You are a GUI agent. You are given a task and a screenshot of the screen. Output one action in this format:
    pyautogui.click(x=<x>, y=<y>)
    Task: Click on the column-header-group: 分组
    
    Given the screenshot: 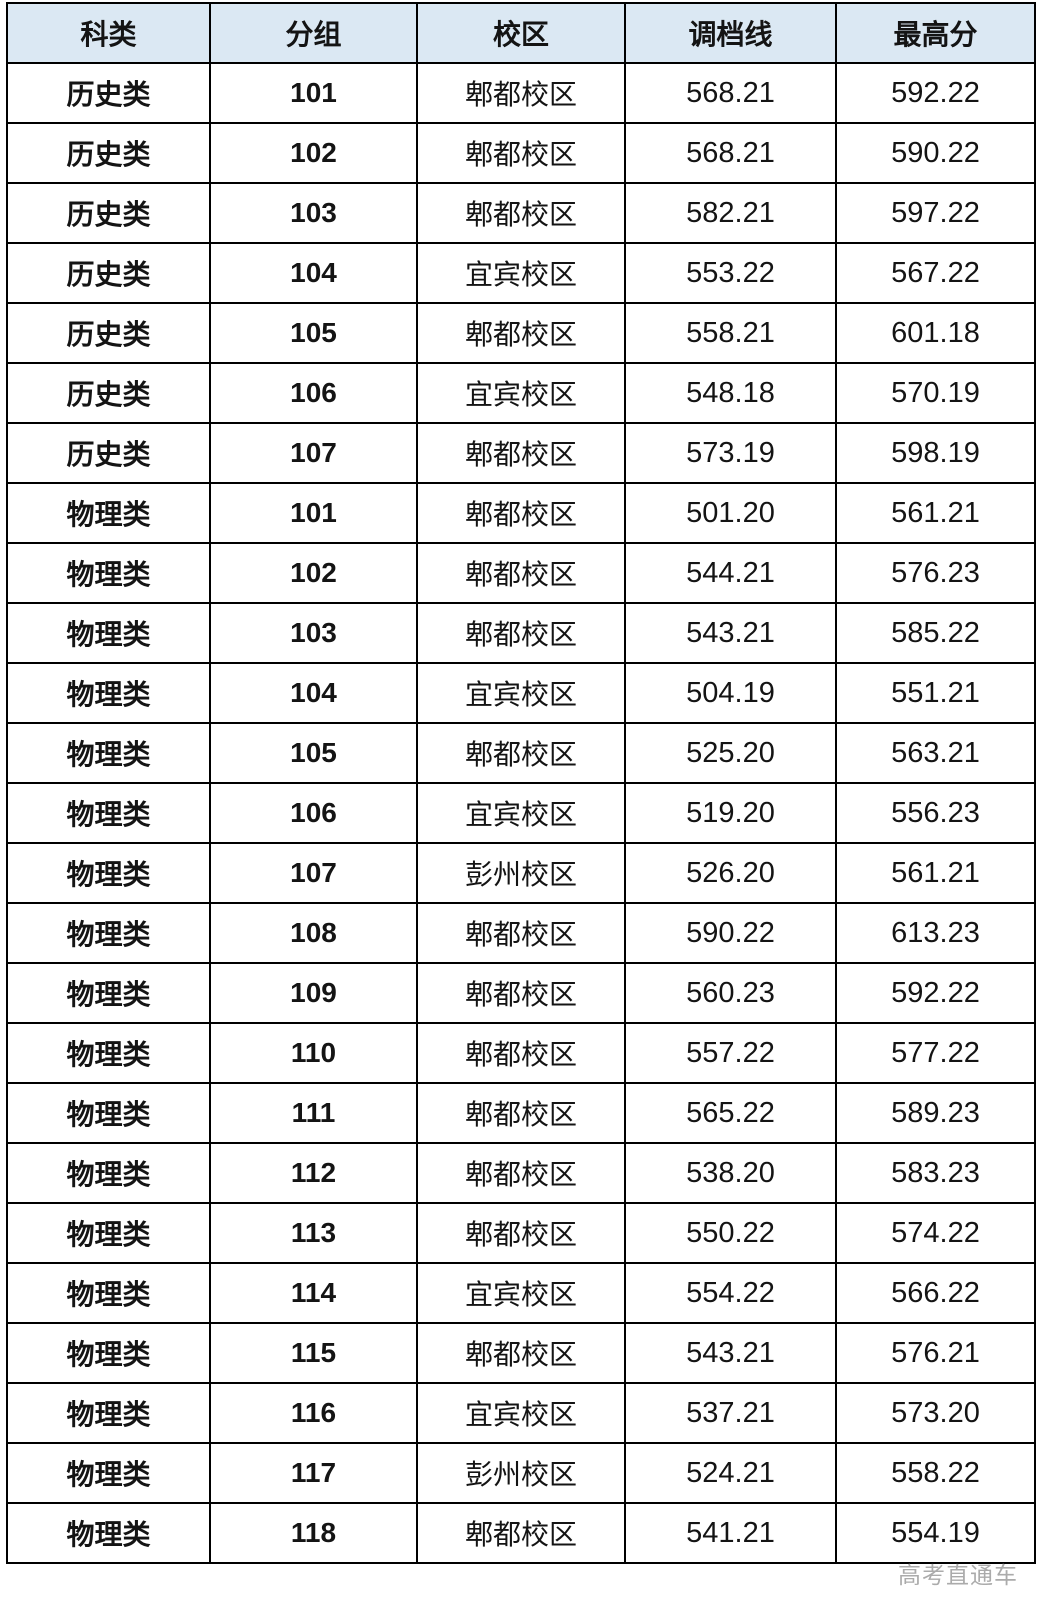 What is the action you would take?
    pyautogui.click(x=313, y=33)
    